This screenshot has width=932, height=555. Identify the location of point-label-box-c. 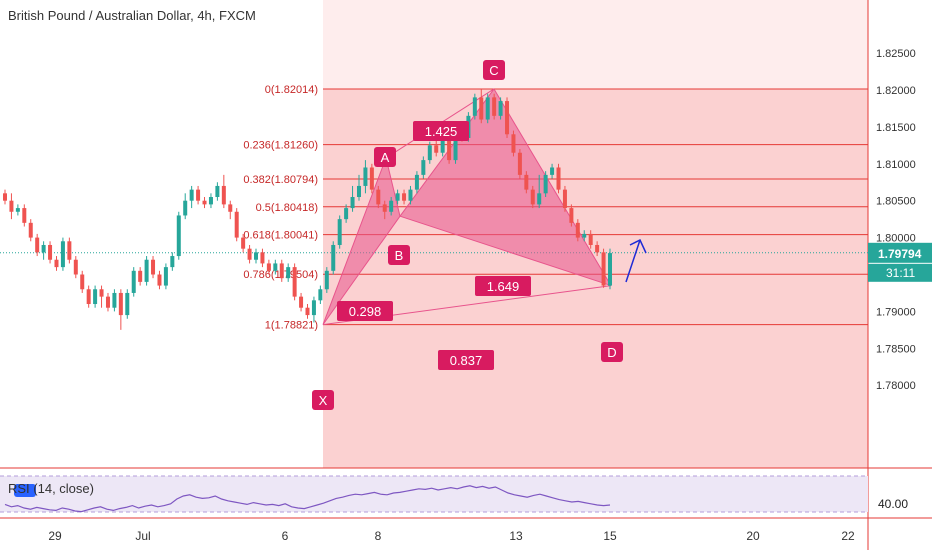
(494, 70).